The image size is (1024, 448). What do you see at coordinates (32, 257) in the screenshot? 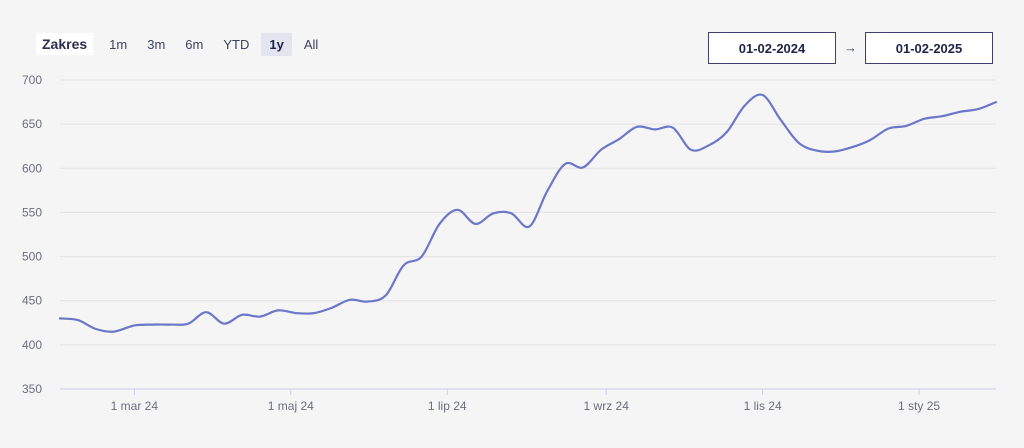
I see `y-tick-label-500: 500` at bounding box center [32, 257].